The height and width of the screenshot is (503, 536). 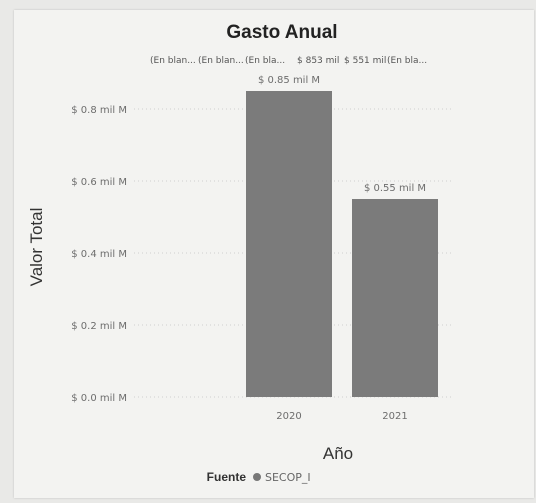 What do you see at coordinates (99, 110) in the screenshot?
I see `y-tick-label: $ 0.8 mil M` at bounding box center [99, 110].